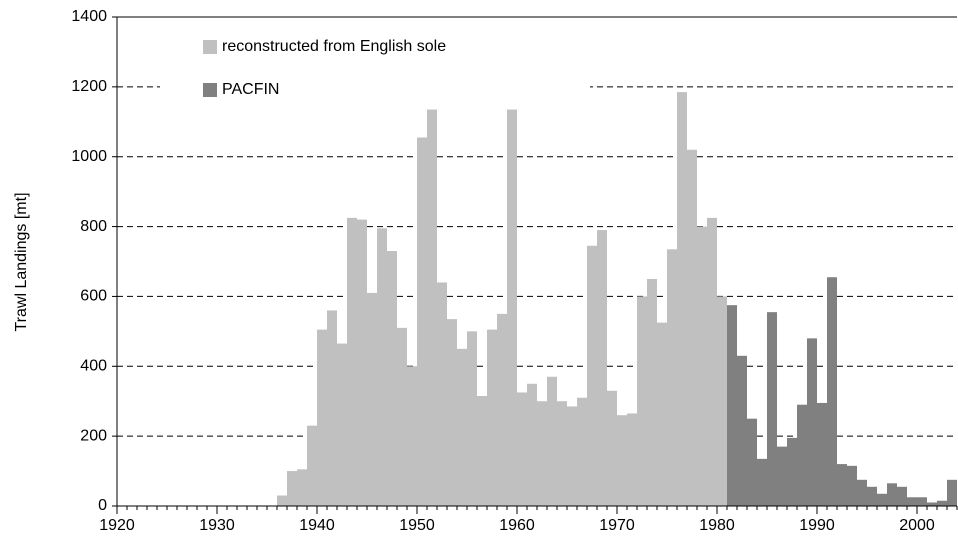 Image resolution: width=958 pixels, height=554 pixels. Describe the element at coordinates (917, 525) in the screenshot. I see `x-tick-label: 2000` at that location.